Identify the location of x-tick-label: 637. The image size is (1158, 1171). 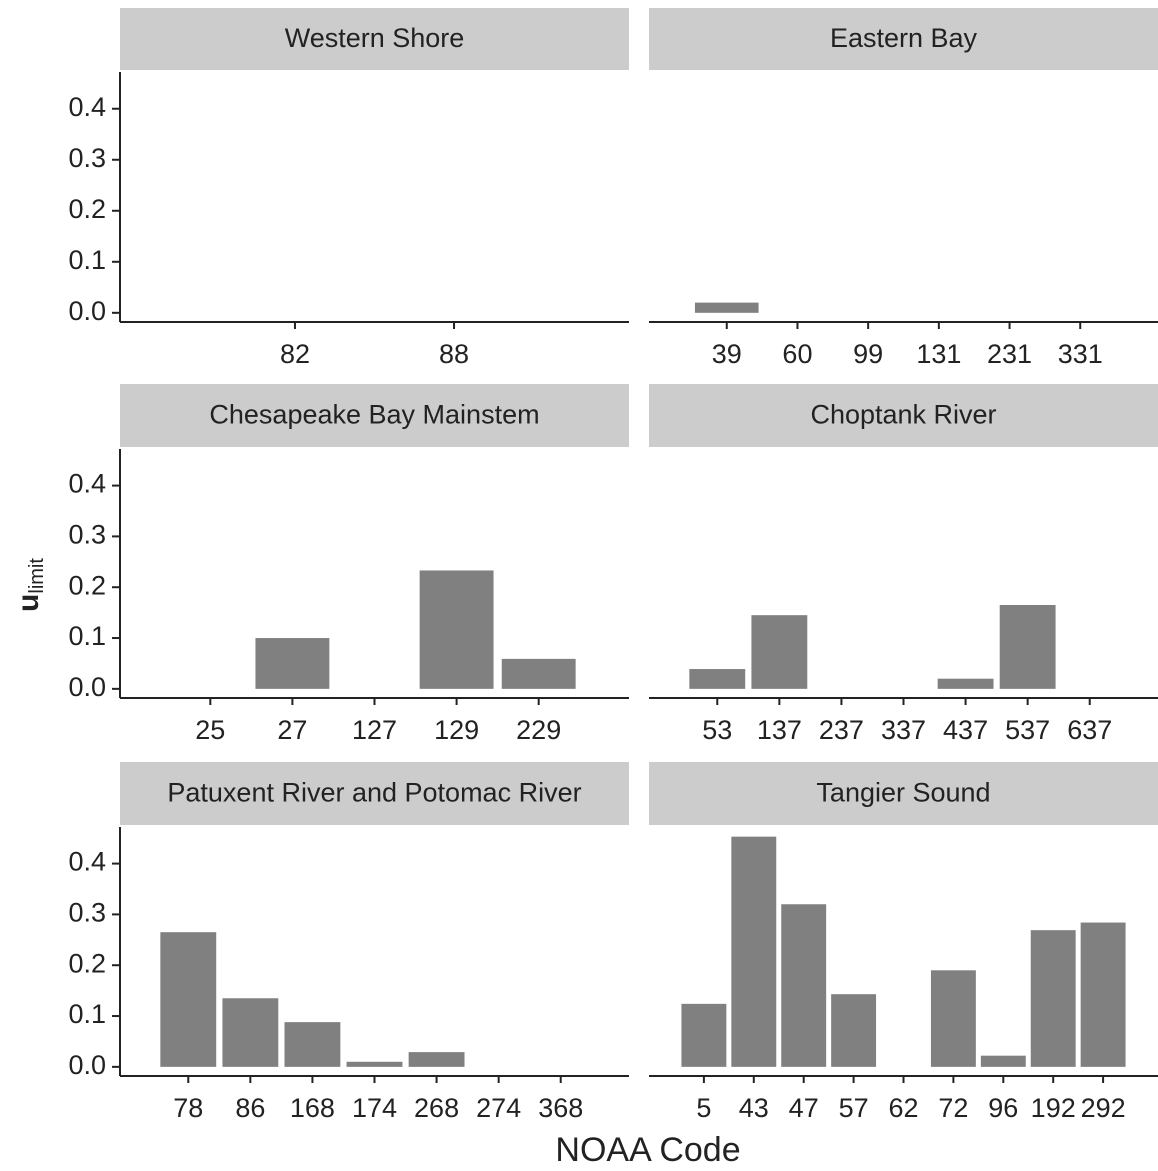
(1089, 730).